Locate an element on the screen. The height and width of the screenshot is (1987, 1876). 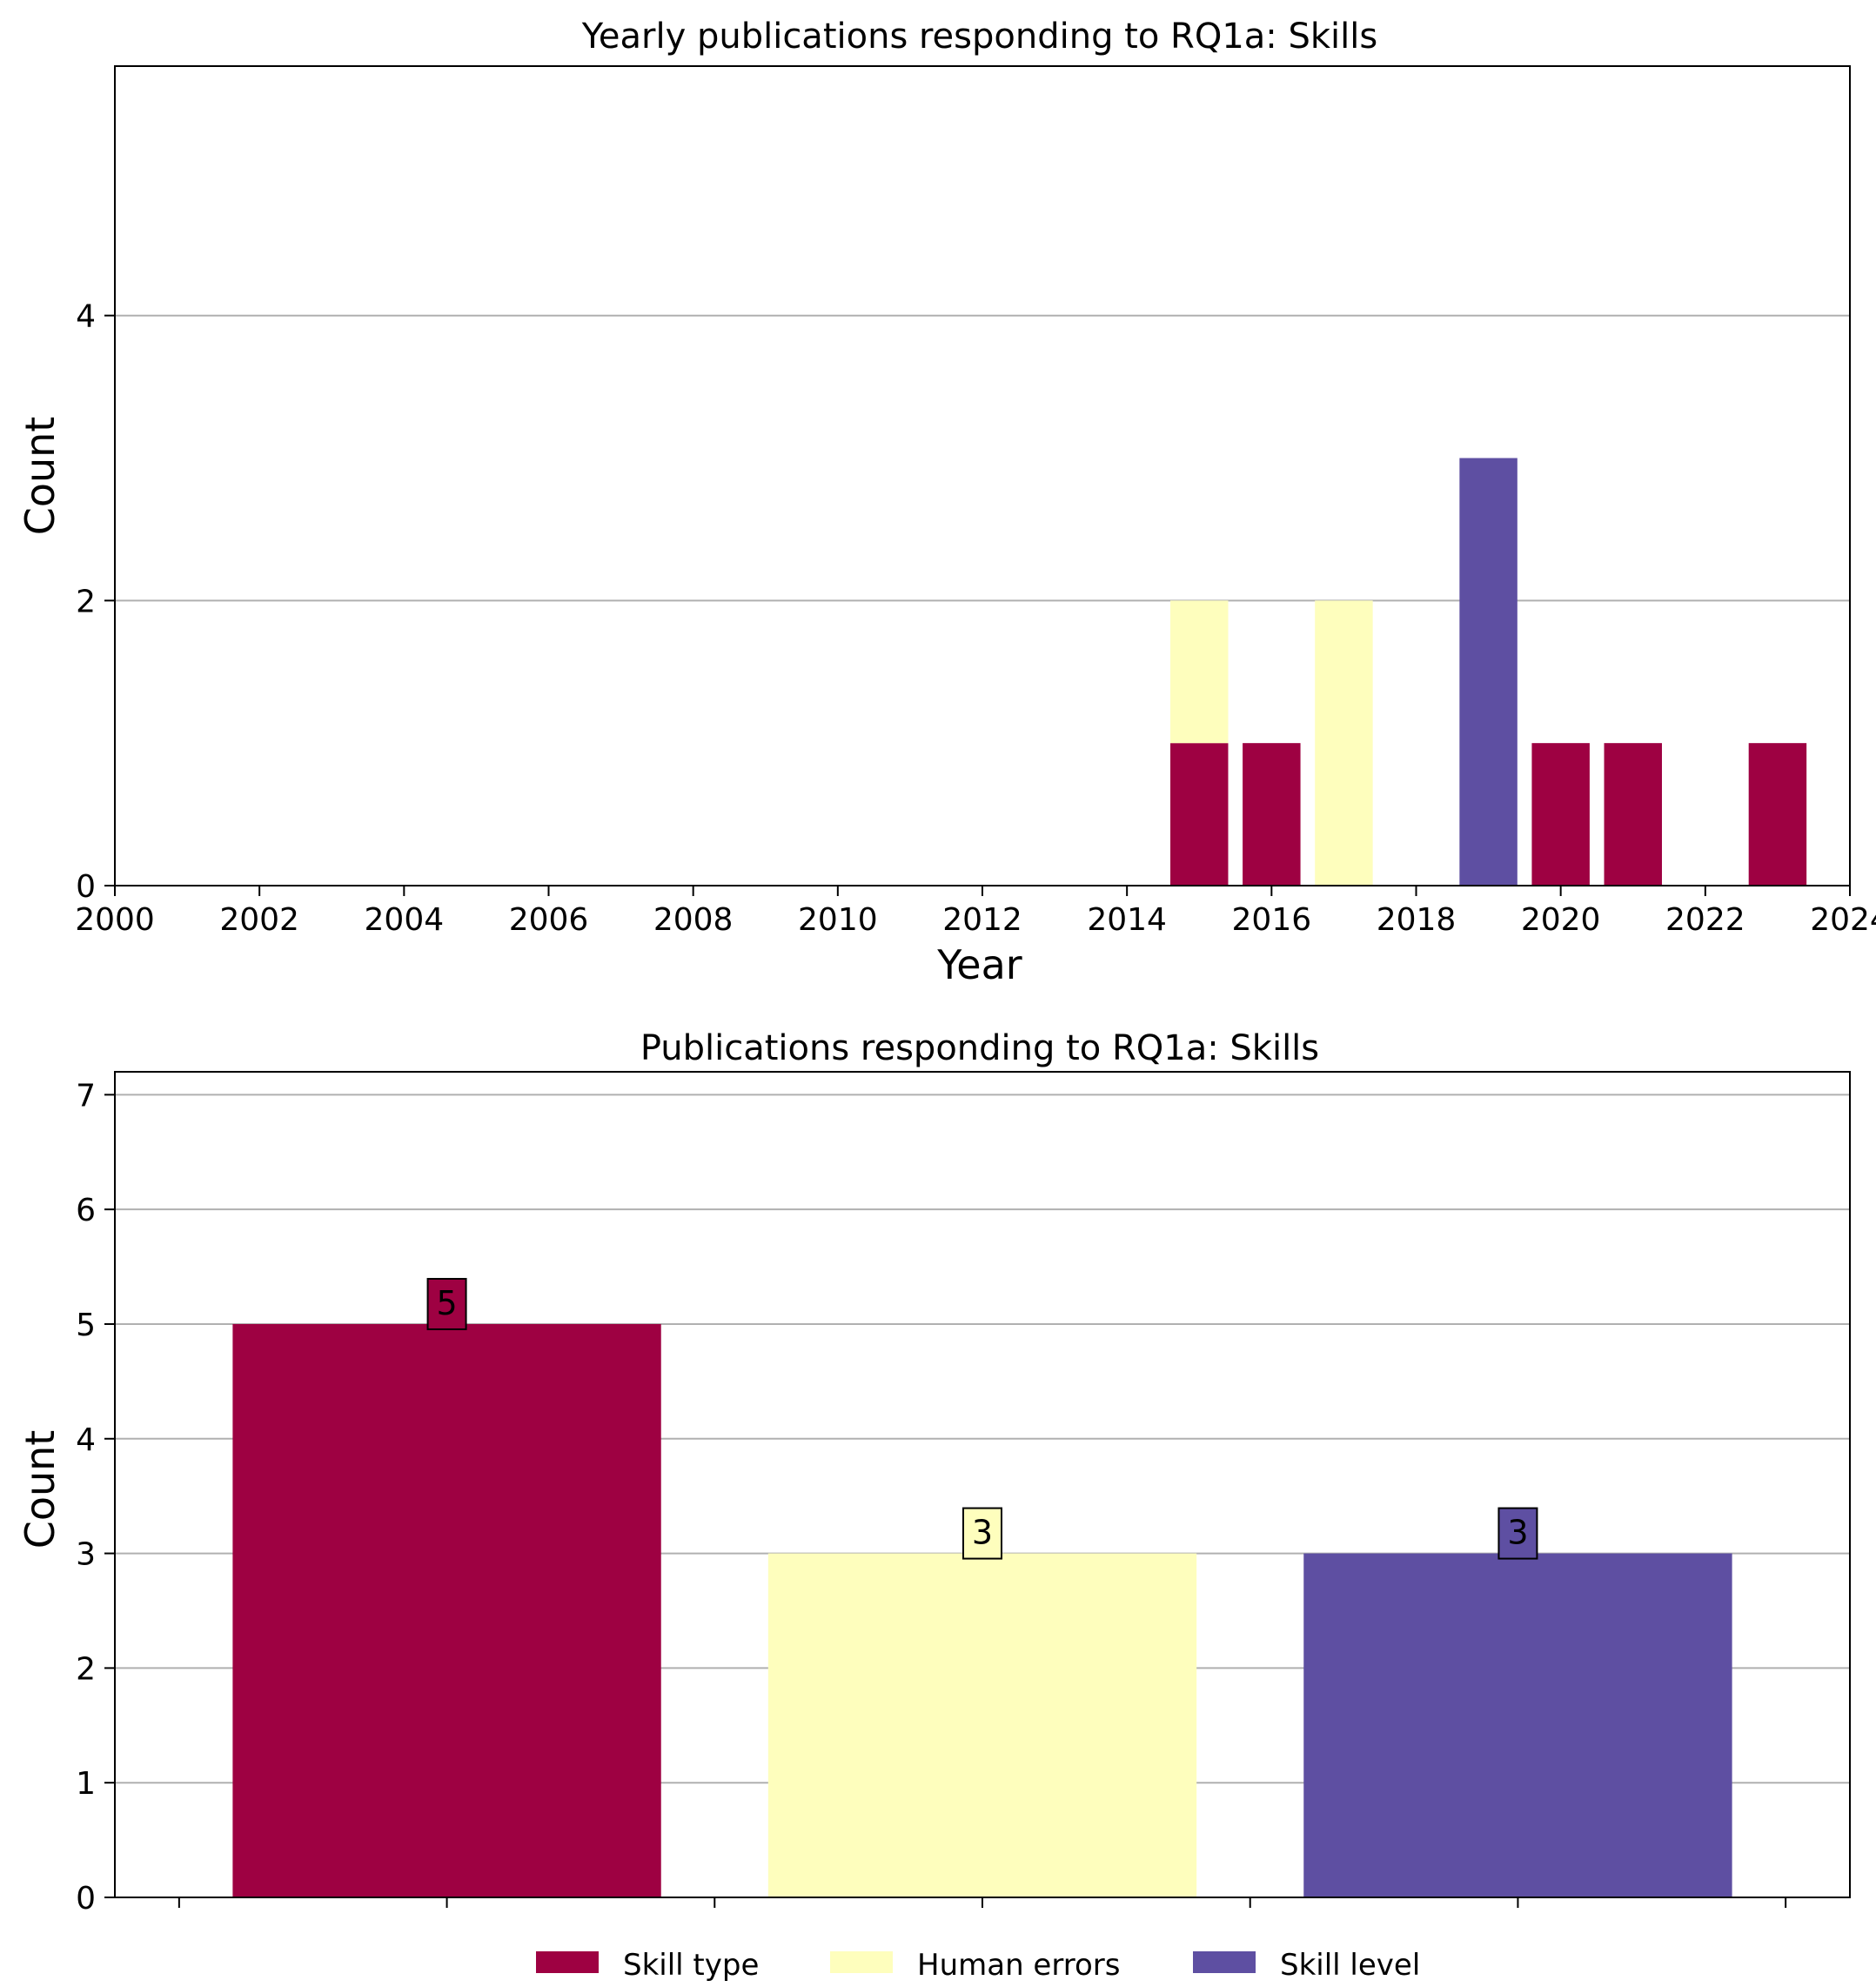
x-tick-label: 2010 is located at coordinates (838, 920).